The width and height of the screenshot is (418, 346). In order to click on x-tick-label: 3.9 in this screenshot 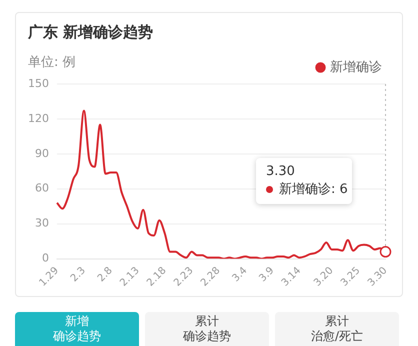, I will do `click(266, 274)`.